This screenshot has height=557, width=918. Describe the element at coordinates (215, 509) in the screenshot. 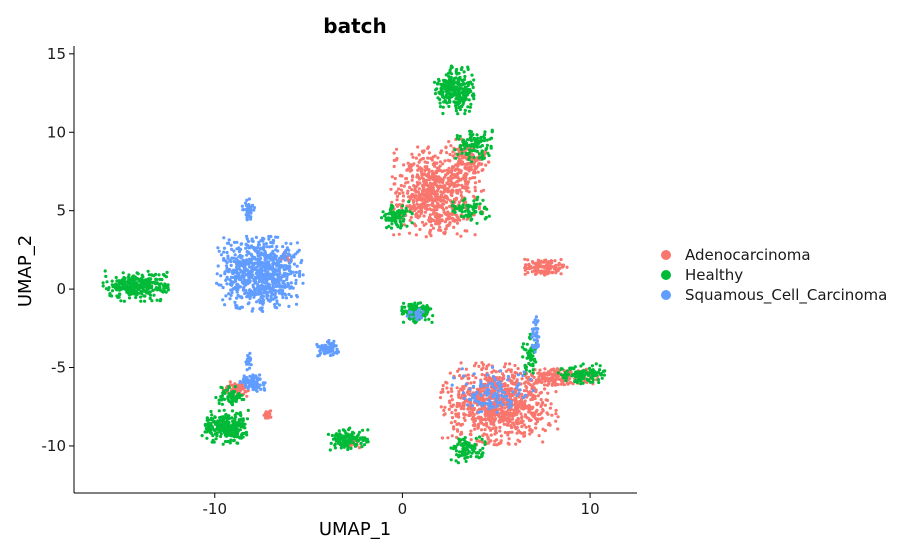

I see `x-tick-label: -10` at that location.